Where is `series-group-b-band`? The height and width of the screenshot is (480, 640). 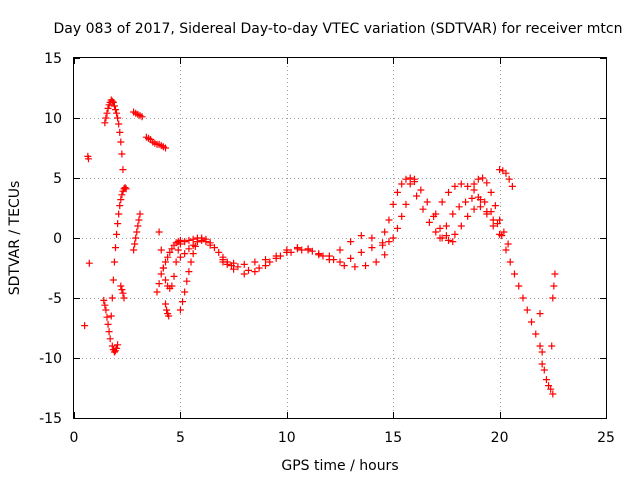
series-group-b-band is located at coordinates (168, 266).